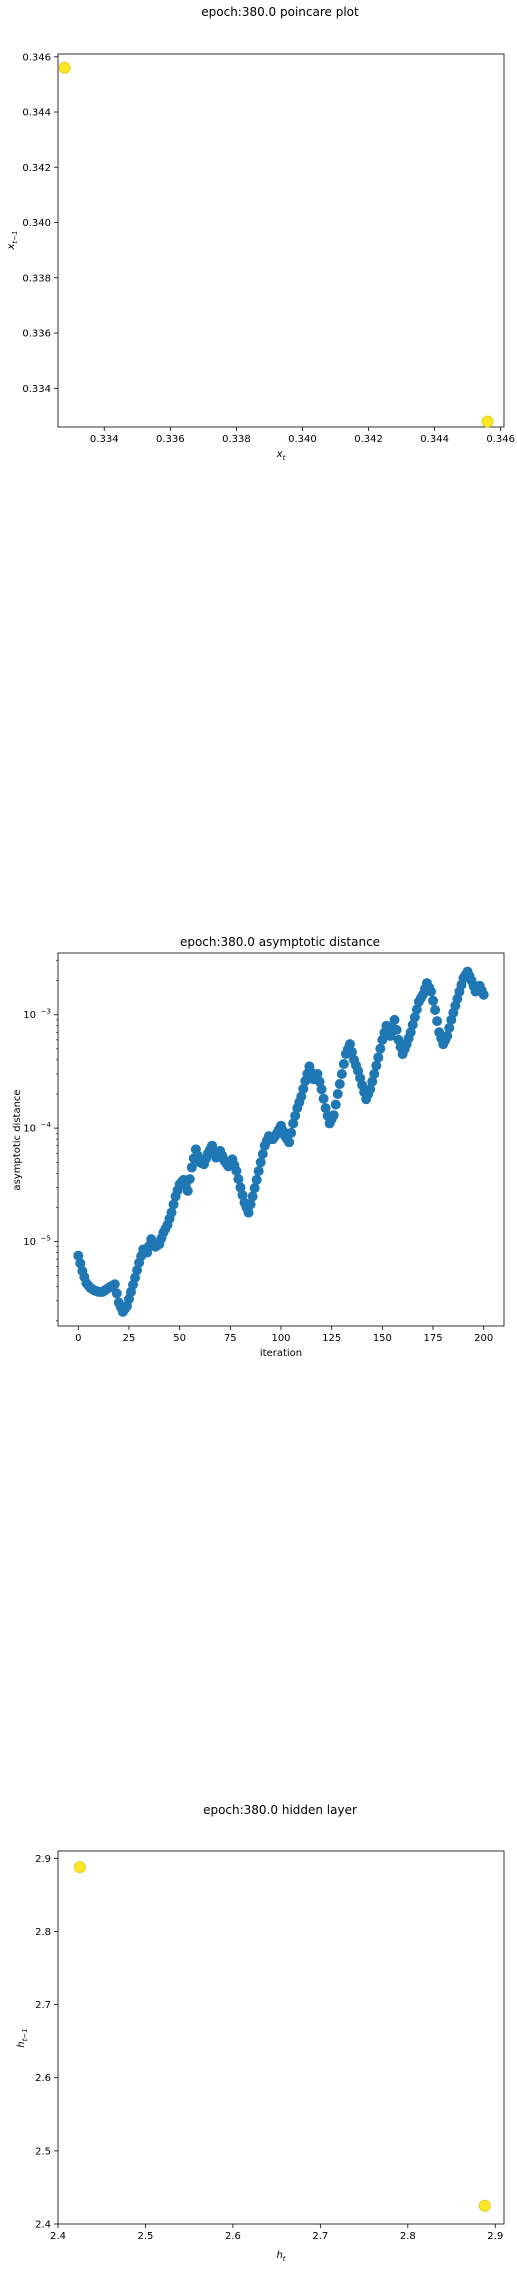 This screenshot has width=517, height=2269. Describe the element at coordinates (170, 439) in the screenshot. I see `x-tick-label: 0.336` at that location.